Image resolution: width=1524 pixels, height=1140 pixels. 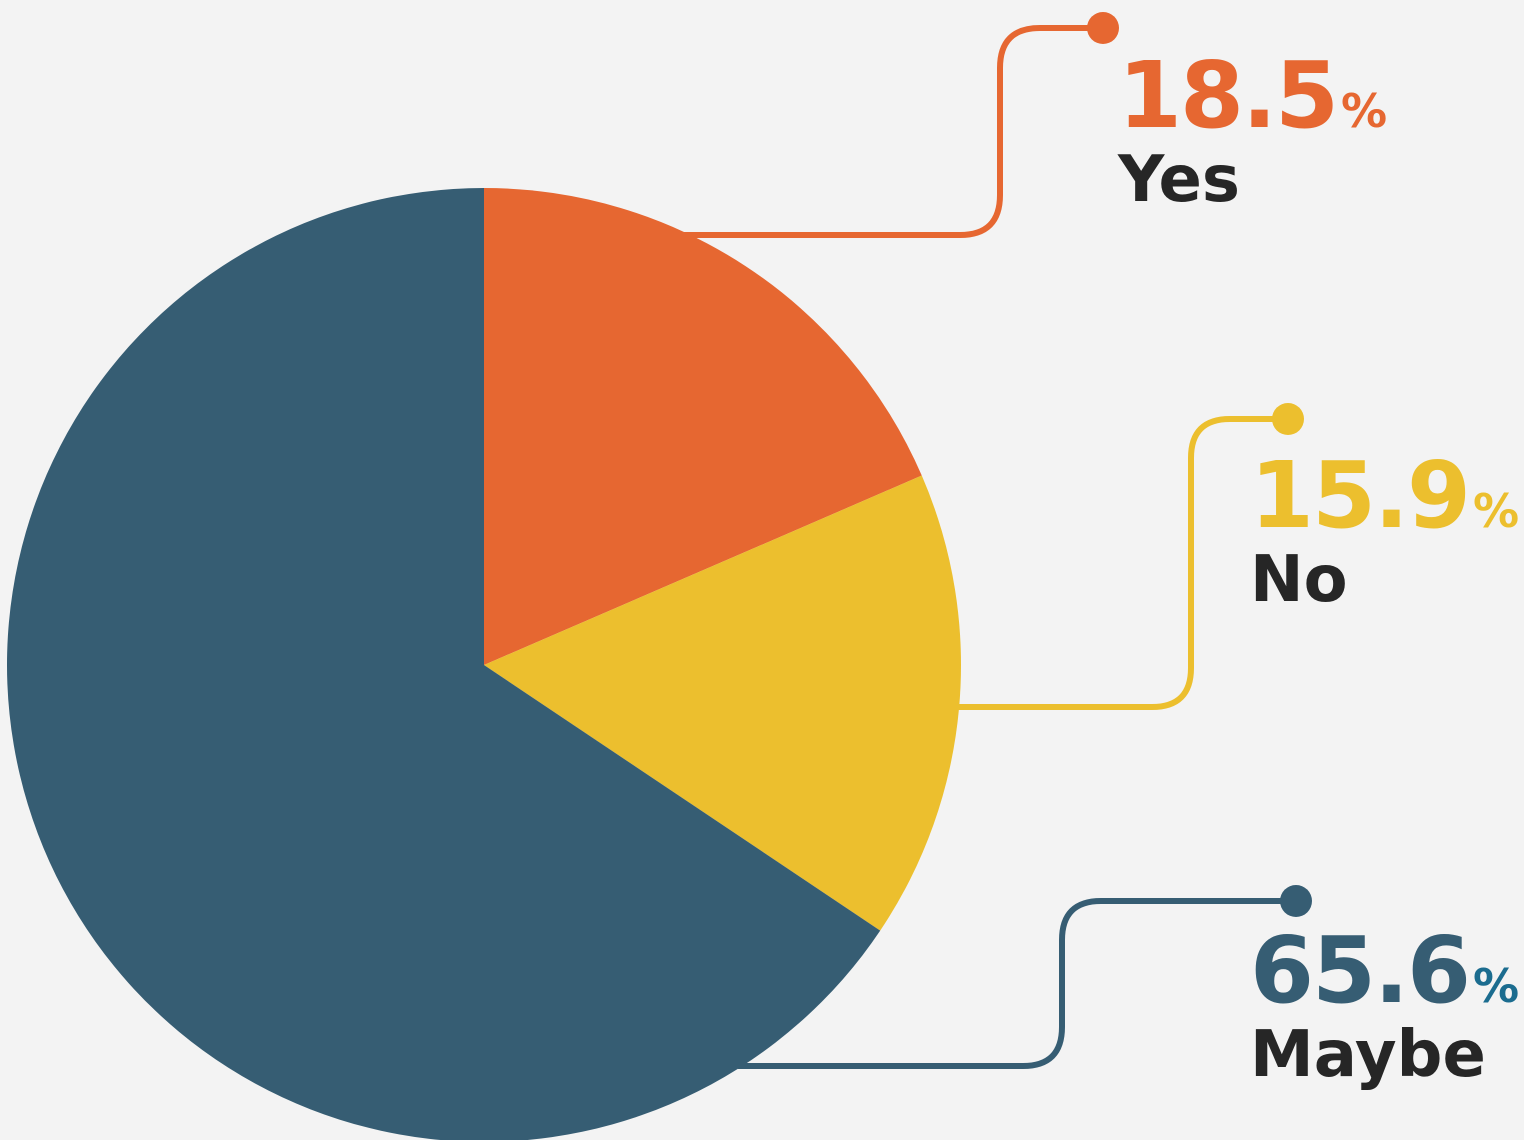 What do you see at coordinates (1228, 95) in the screenshot?
I see `percent-value-yes: 18.5` at bounding box center [1228, 95].